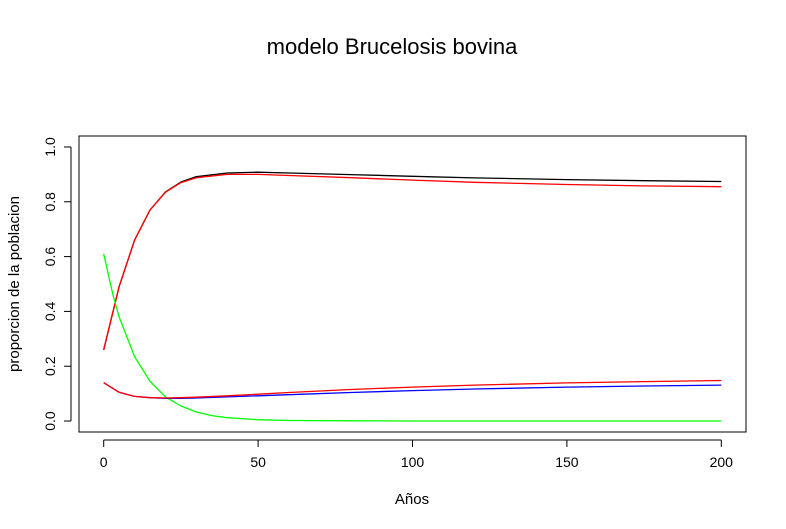  I want to click on y-tick-label: 0.0, so click(50, 421).